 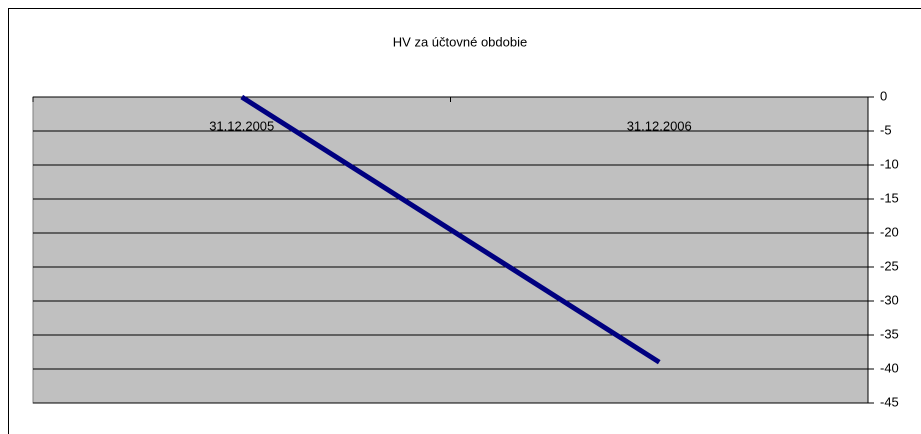 I want to click on y-tick-label: -15, so click(x=889, y=197).